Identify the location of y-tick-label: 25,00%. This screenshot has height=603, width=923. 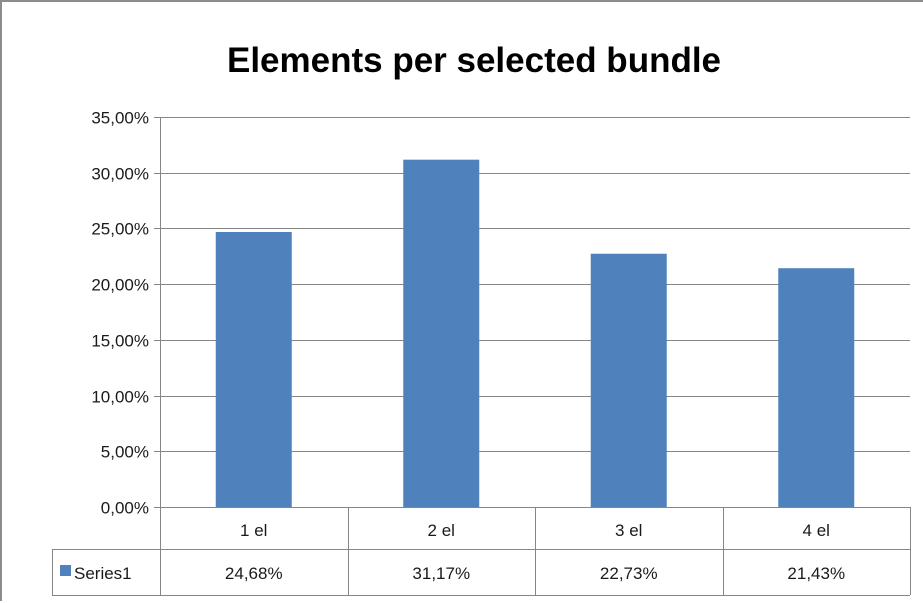
(120, 229).